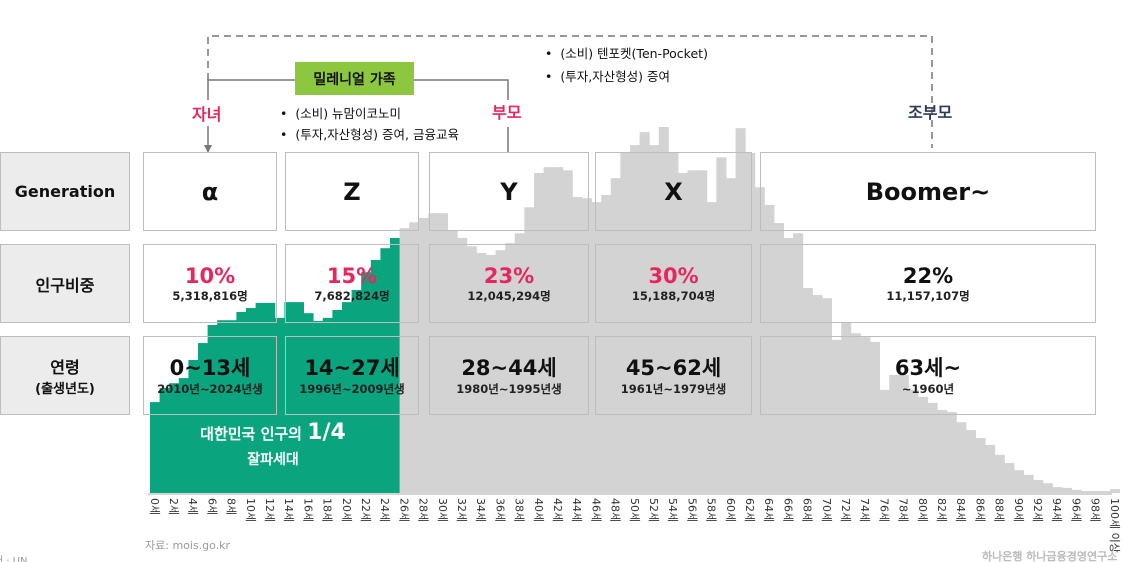 Image resolution: width=1132 pixels, height=562 pixels. Describe the element at coordinates (845, 510) in the screenshot. I see `x-tick-label: 72세` at that location.